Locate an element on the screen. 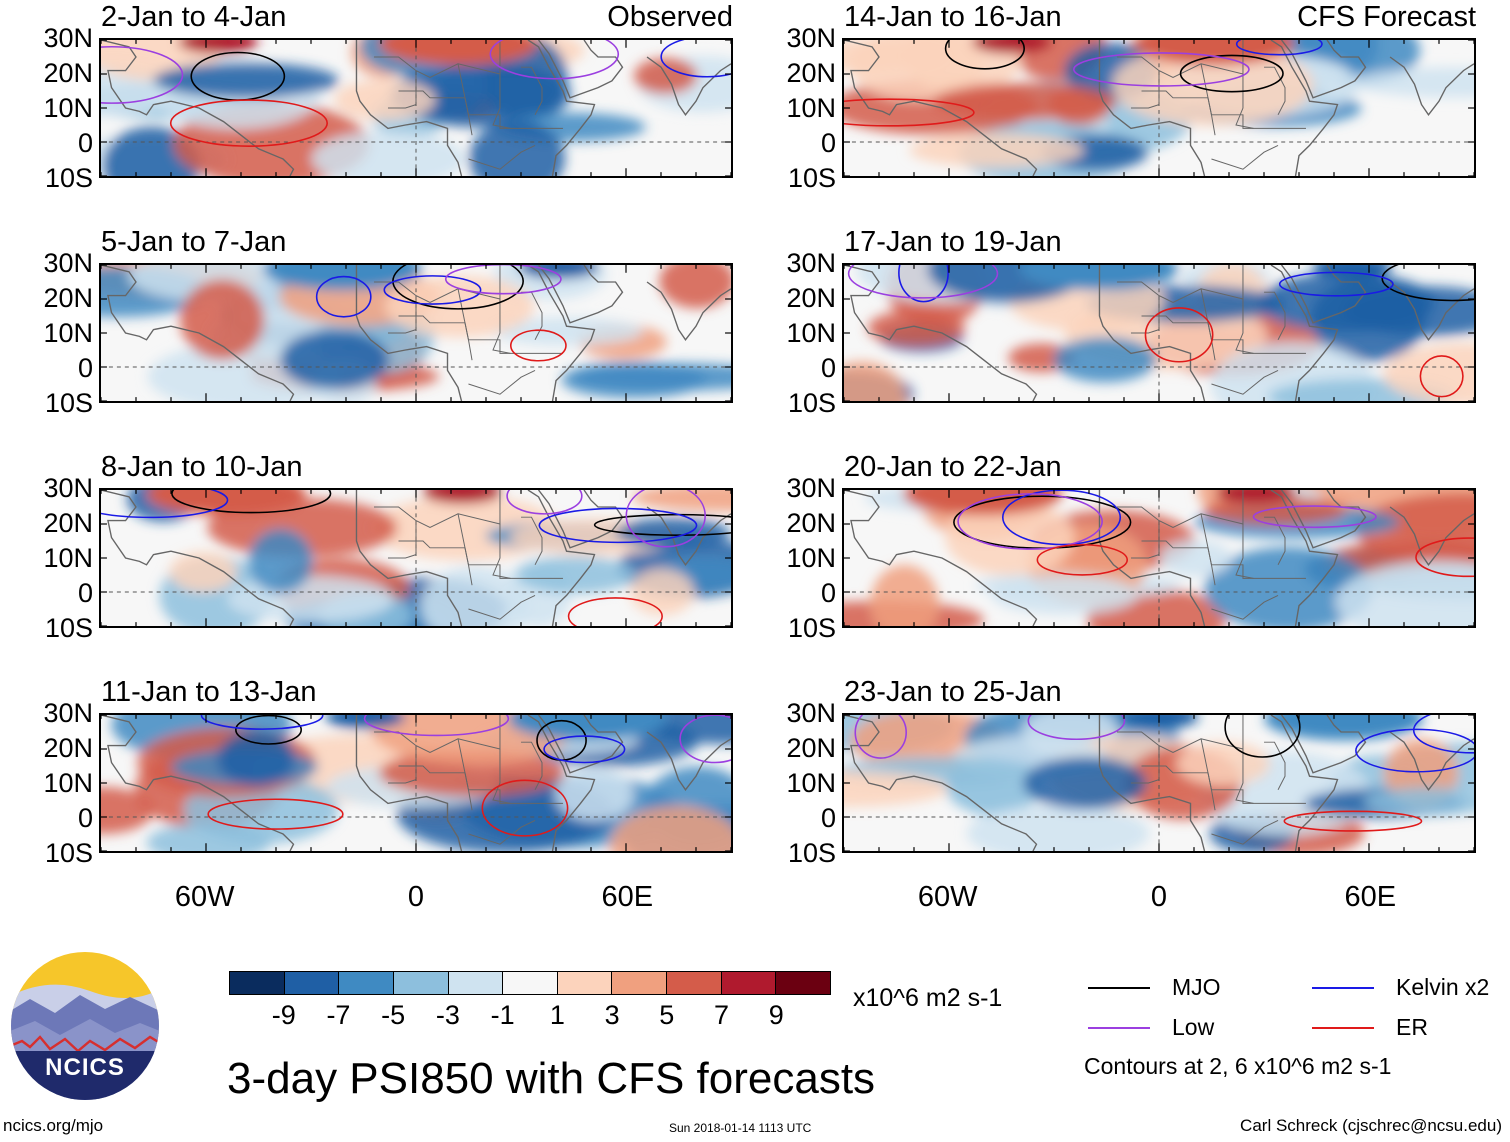  legend-line-low is located at coordinates (1119, 1028).